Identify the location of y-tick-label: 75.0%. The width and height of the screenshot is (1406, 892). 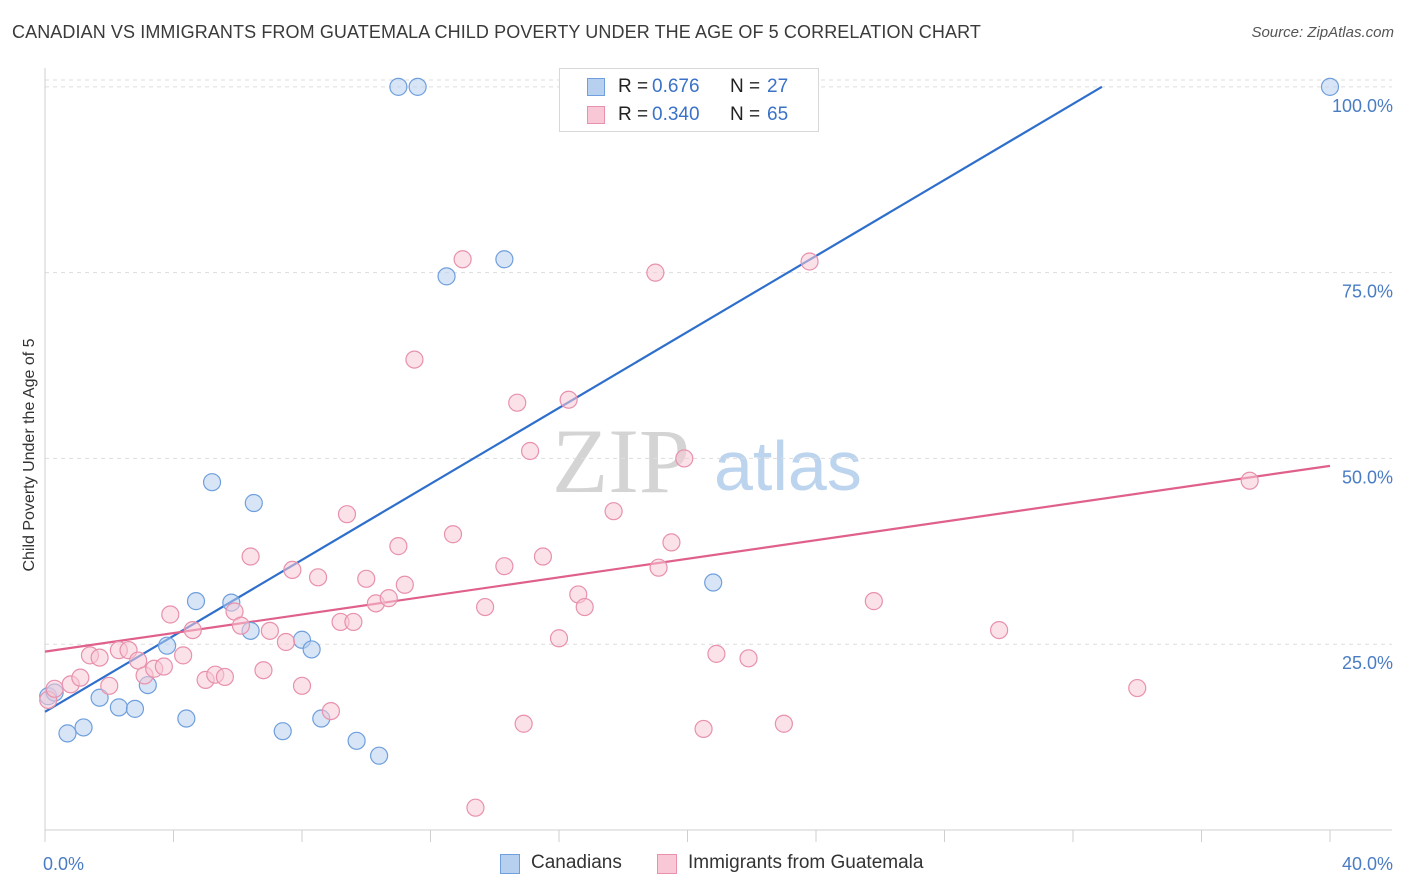
(1367, 292).